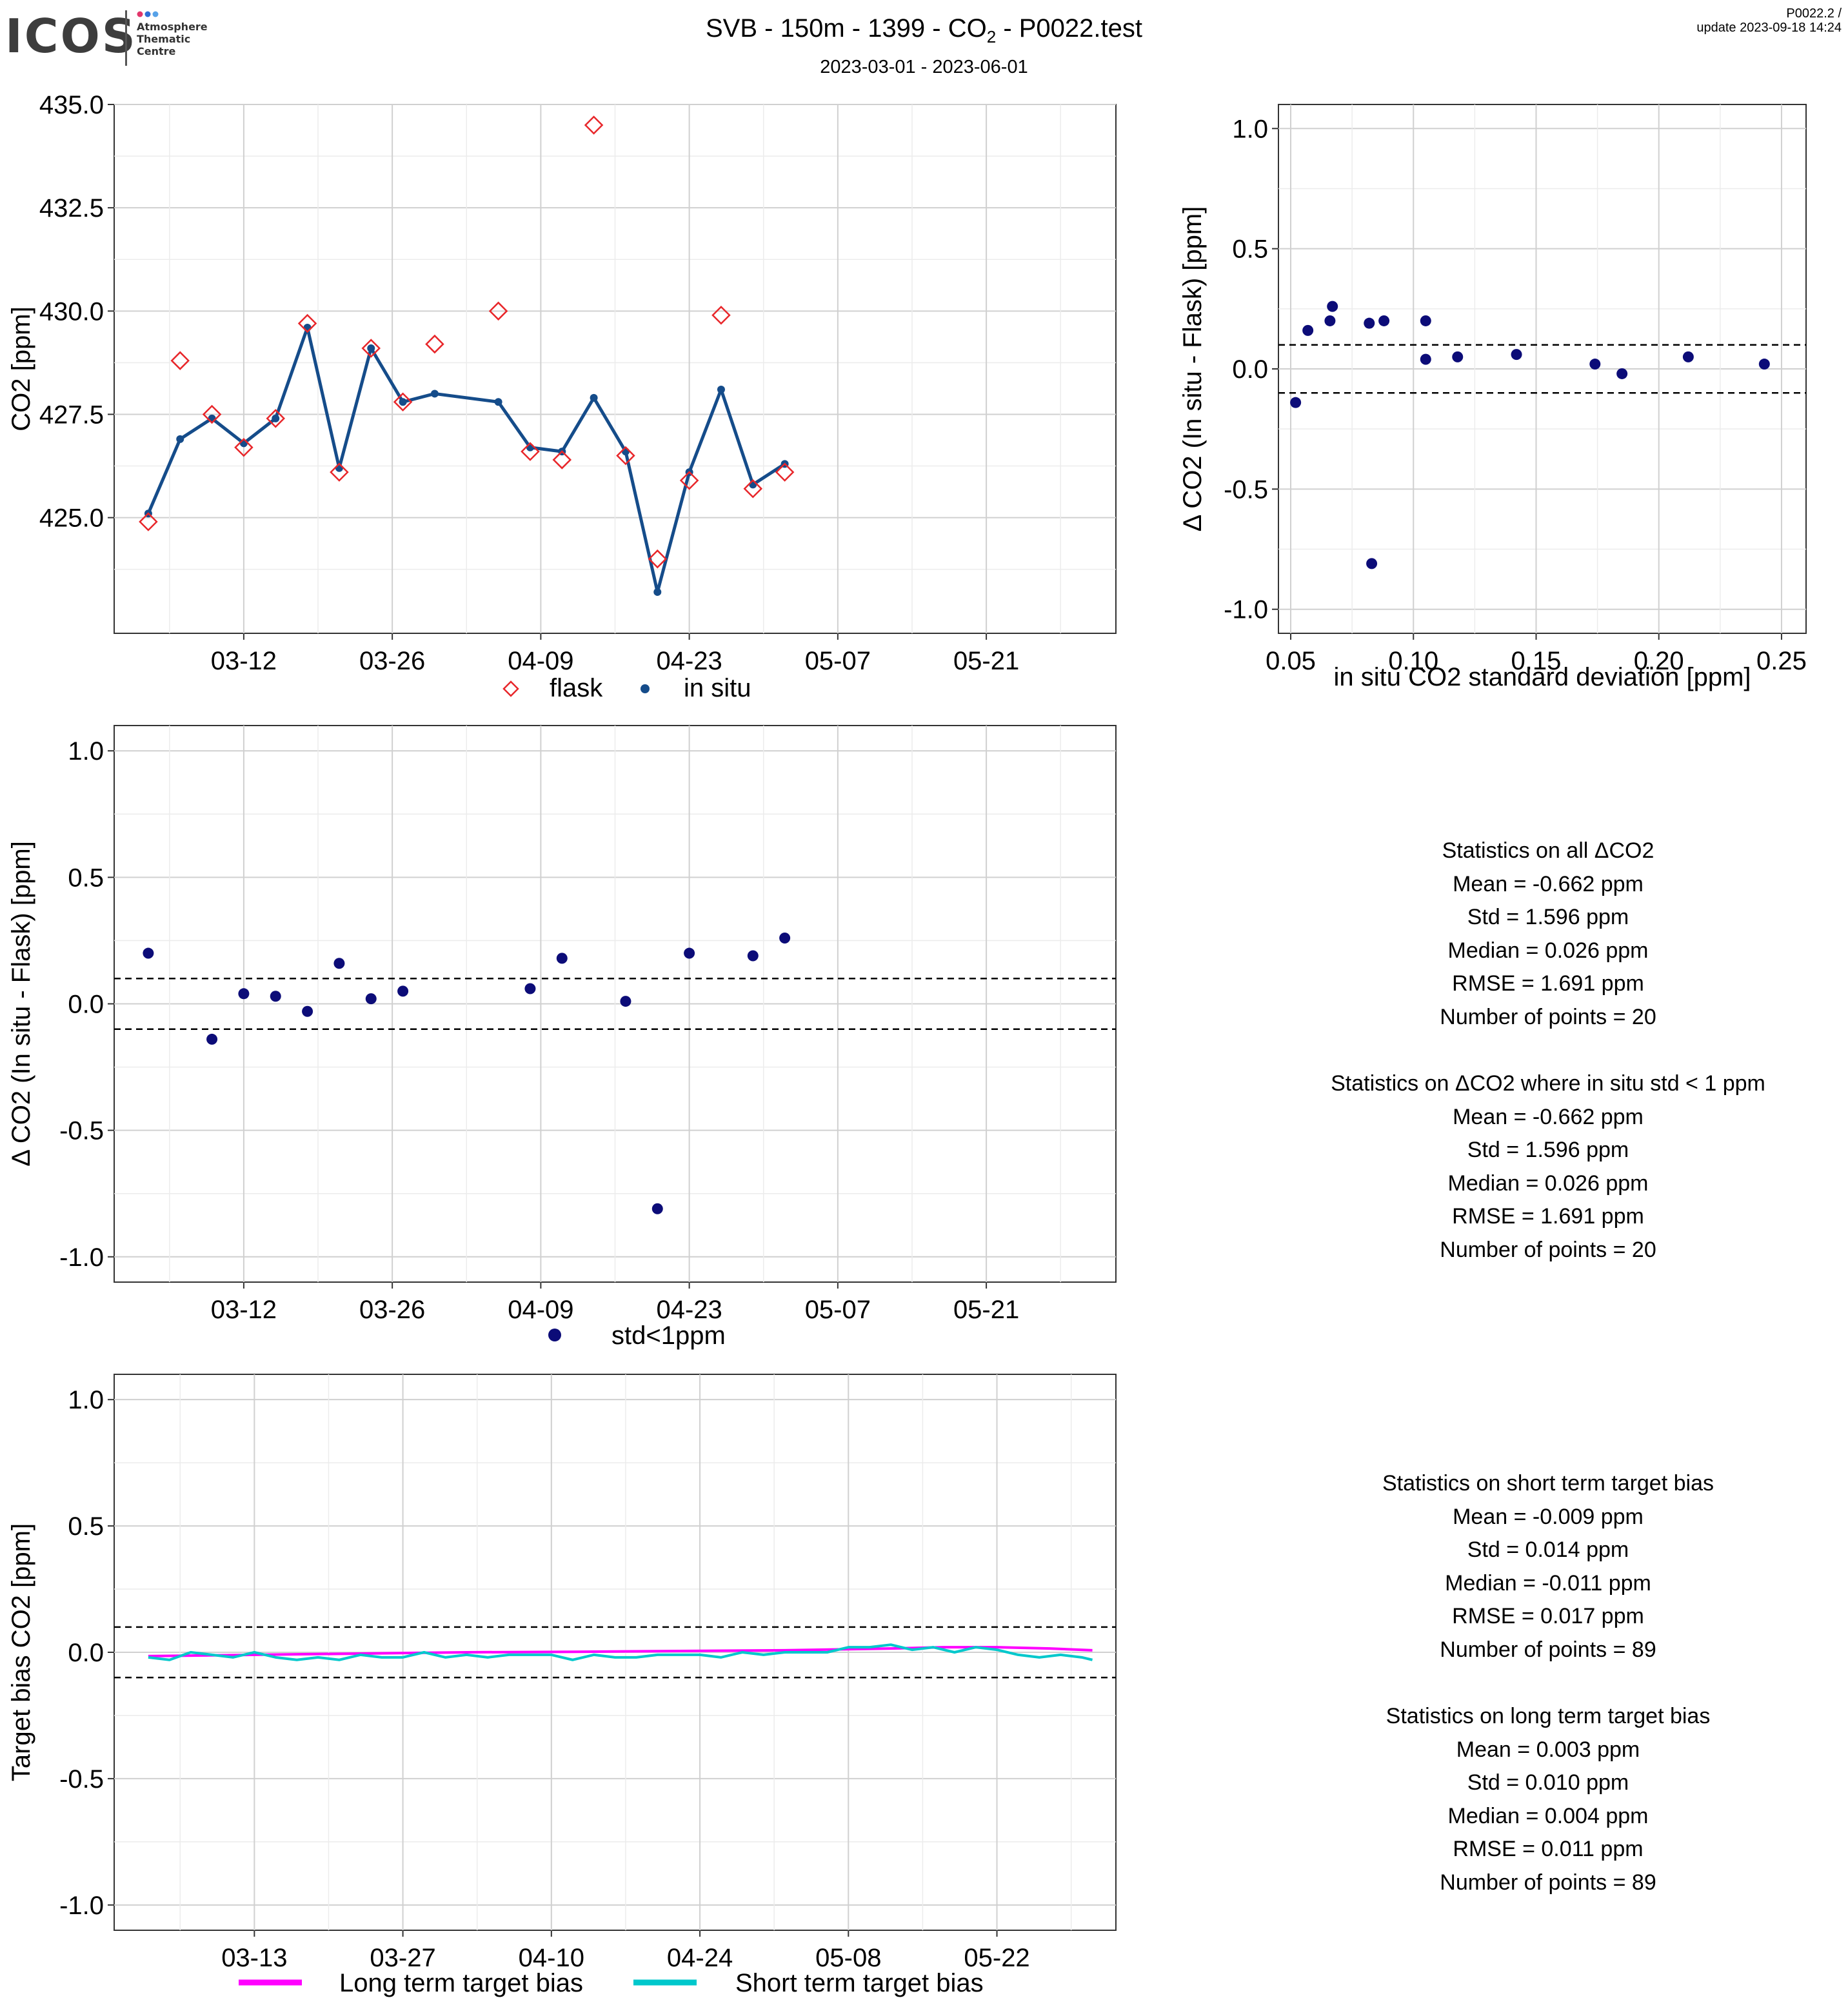 The image size is (1848, 2007). I want to click on title-suffix: - P0022.test, so click(1069, 29).